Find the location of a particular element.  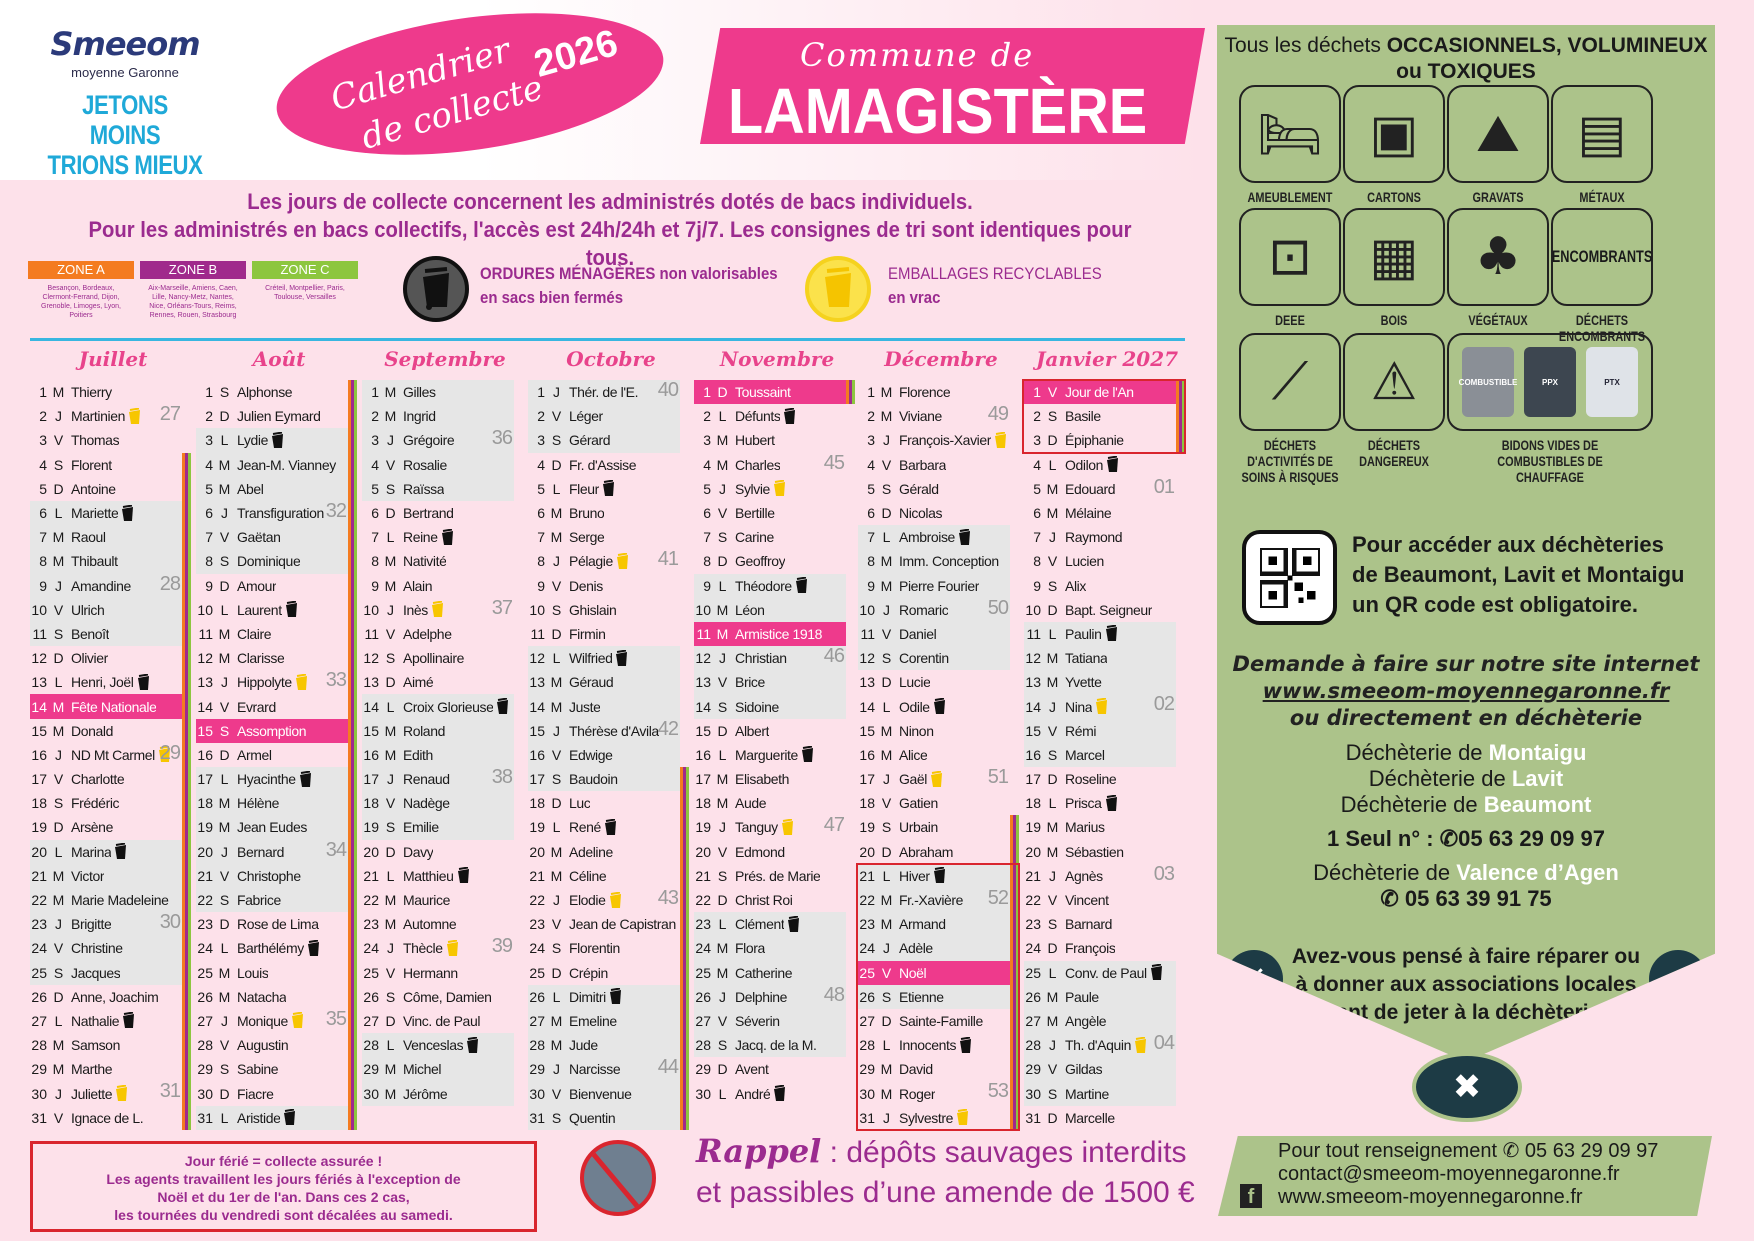

day-number: 23 is located at coordinates (537, 924).